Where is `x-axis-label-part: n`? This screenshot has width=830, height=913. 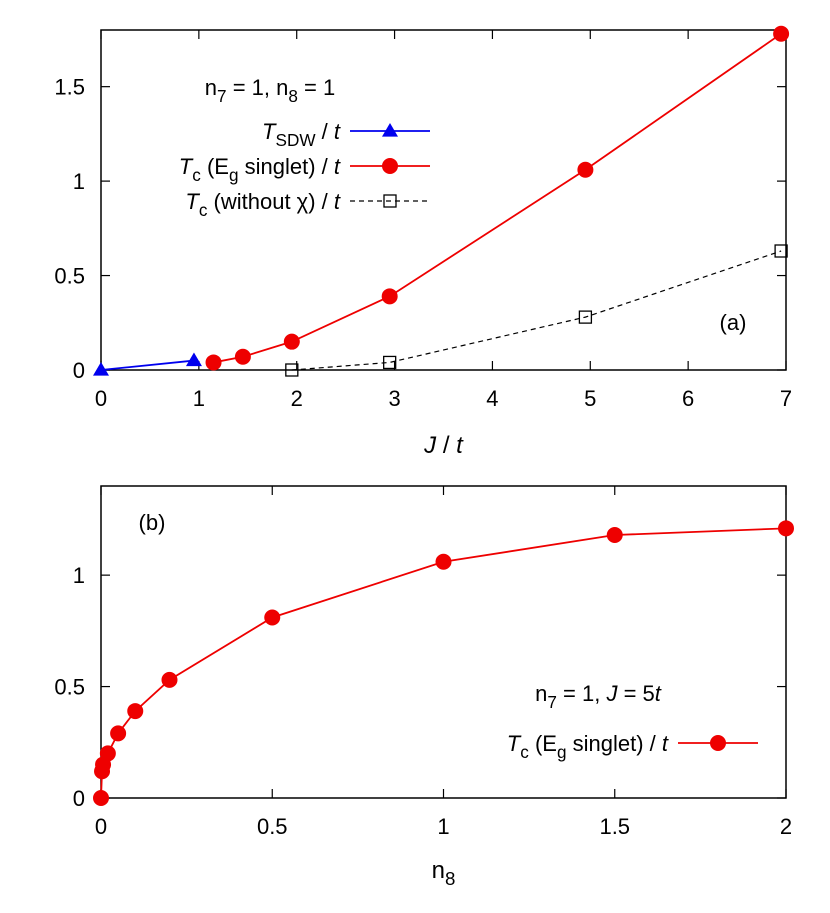 x-axis-label-part: n is located at coordinates (438, 870).